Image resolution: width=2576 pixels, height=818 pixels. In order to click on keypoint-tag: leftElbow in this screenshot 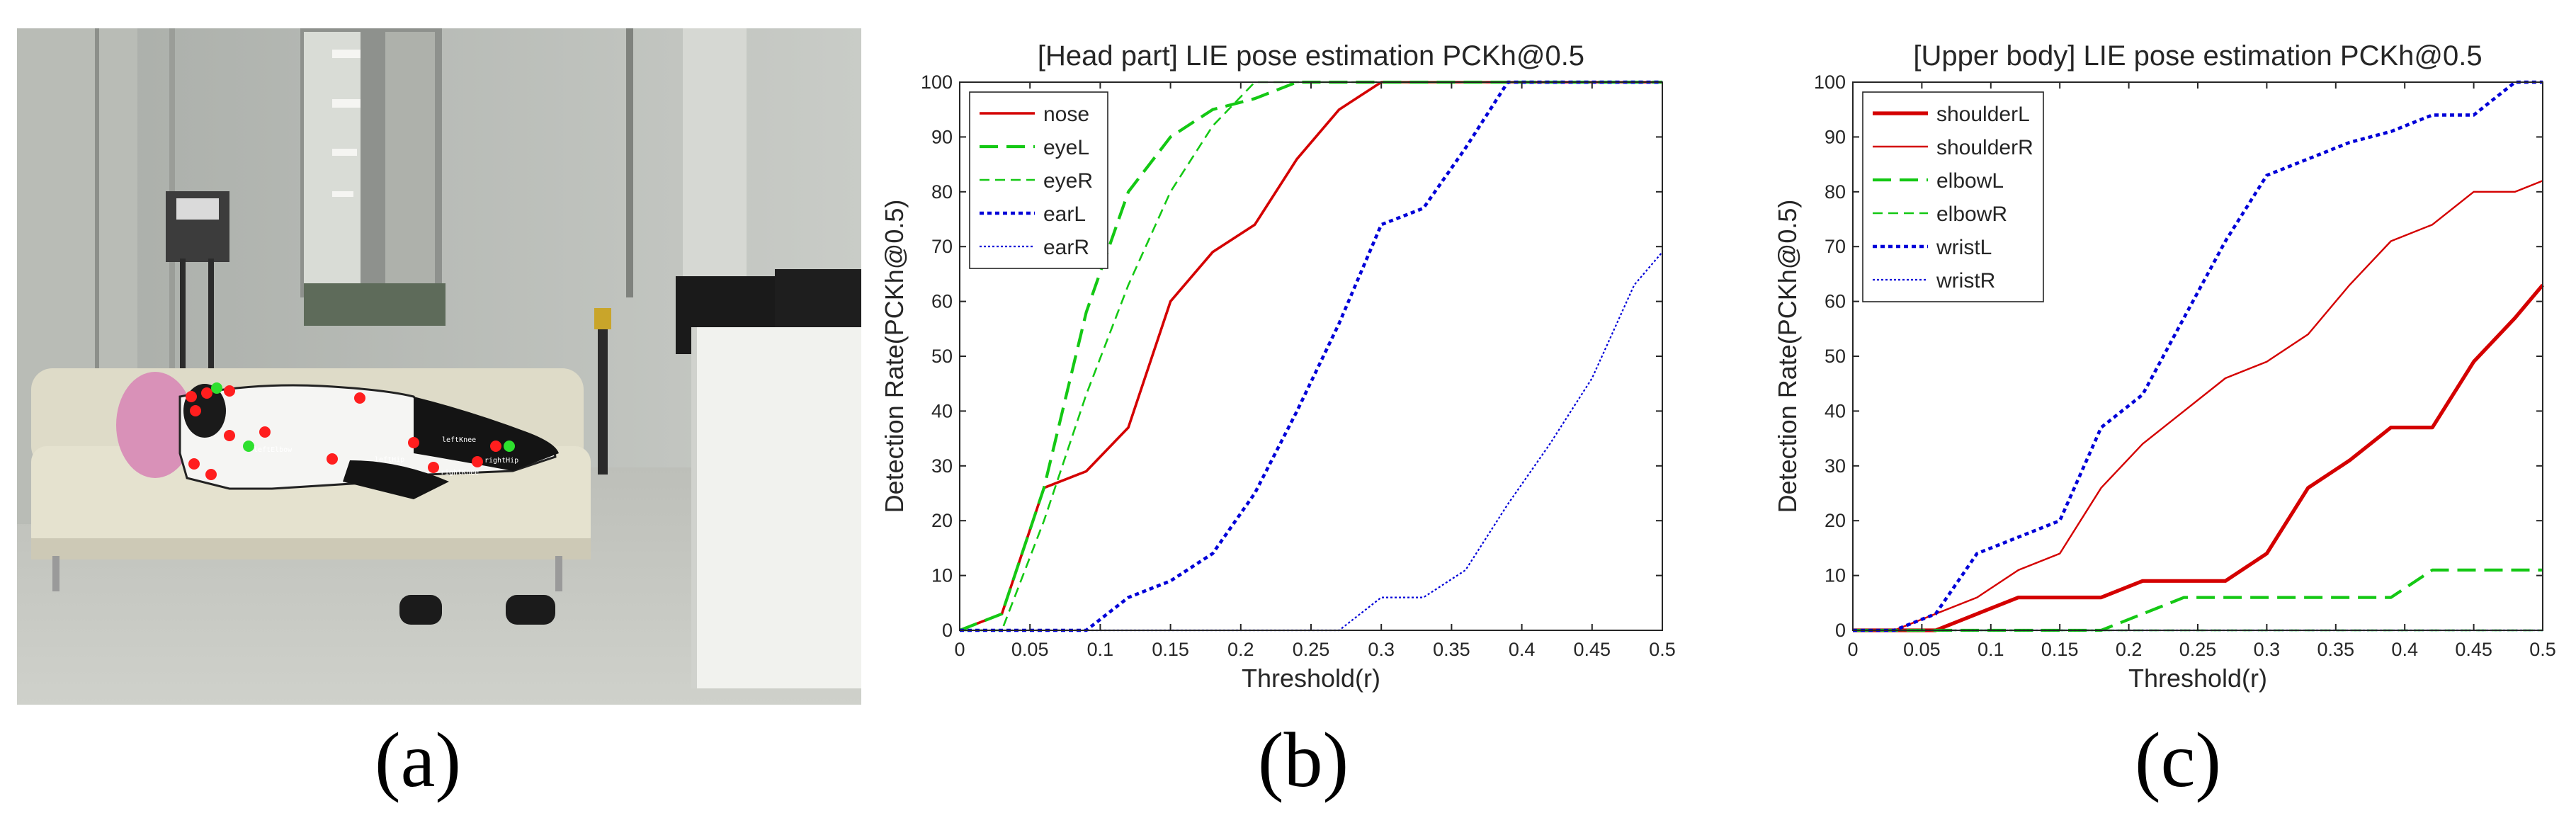, I will do `click(273, 450)`.